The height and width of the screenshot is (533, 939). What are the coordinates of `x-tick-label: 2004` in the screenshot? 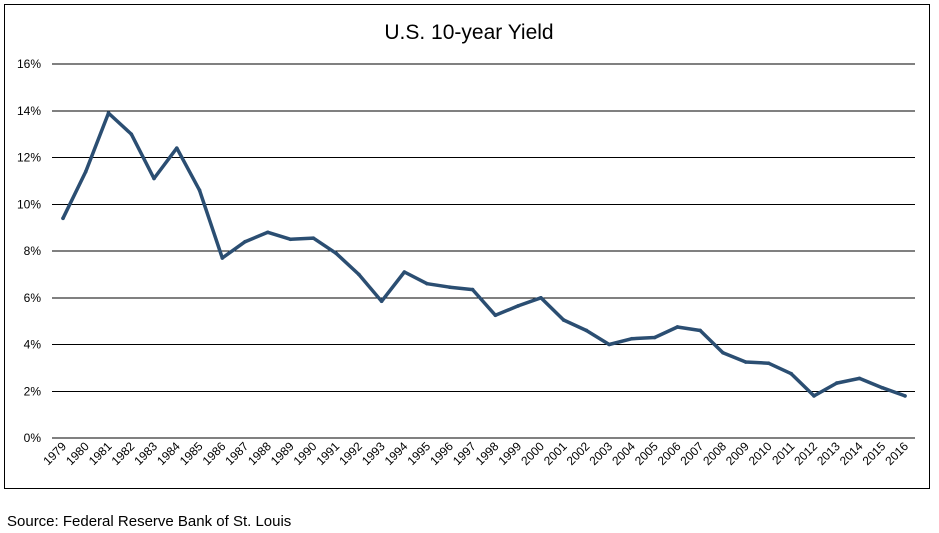 It's located at (623, 453).